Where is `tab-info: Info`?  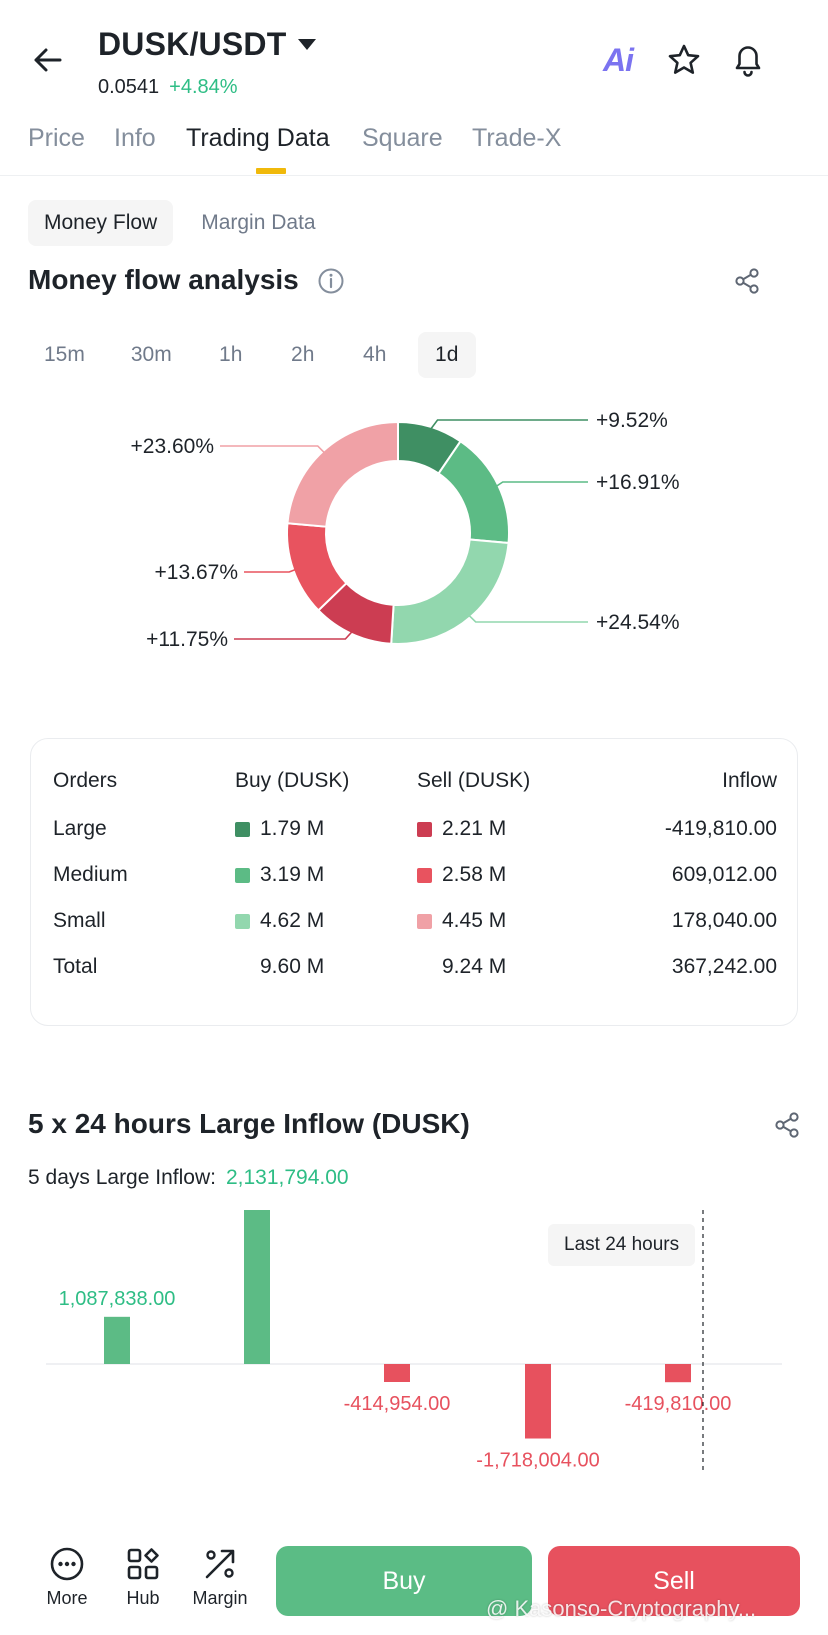 tab-info: Info is located at coordinates (135, 138).